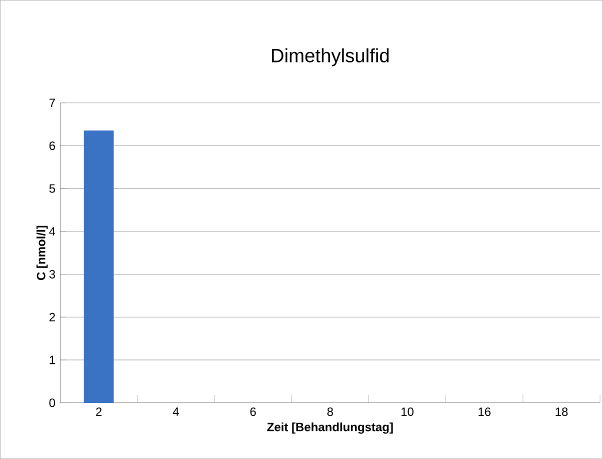  I want to click on y-tick-label: 7, so click(52, 102).